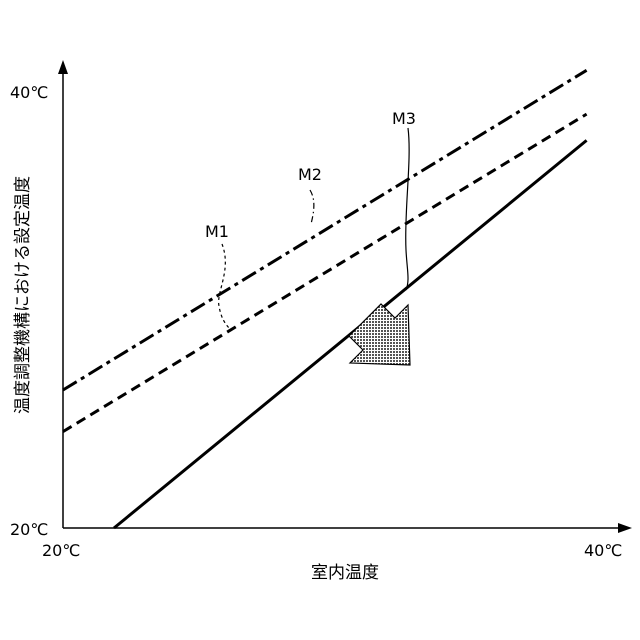 This screenshot has height=640, width=640. I want to click on x-axis-arrowhead, so click(625, 528).